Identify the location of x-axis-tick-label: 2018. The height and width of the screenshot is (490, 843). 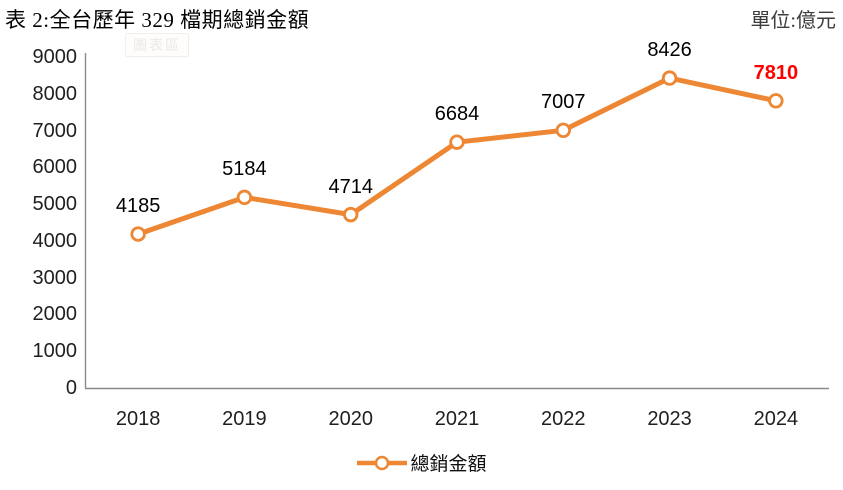
(138, 419).